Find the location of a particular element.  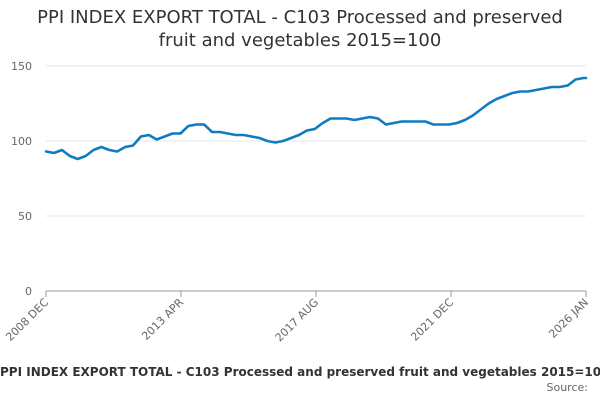

x-ticks: 2008 DEC 2013 APR 2017 AUG 2021 DEC 2026 JAN is located at coordinates (297, 317).